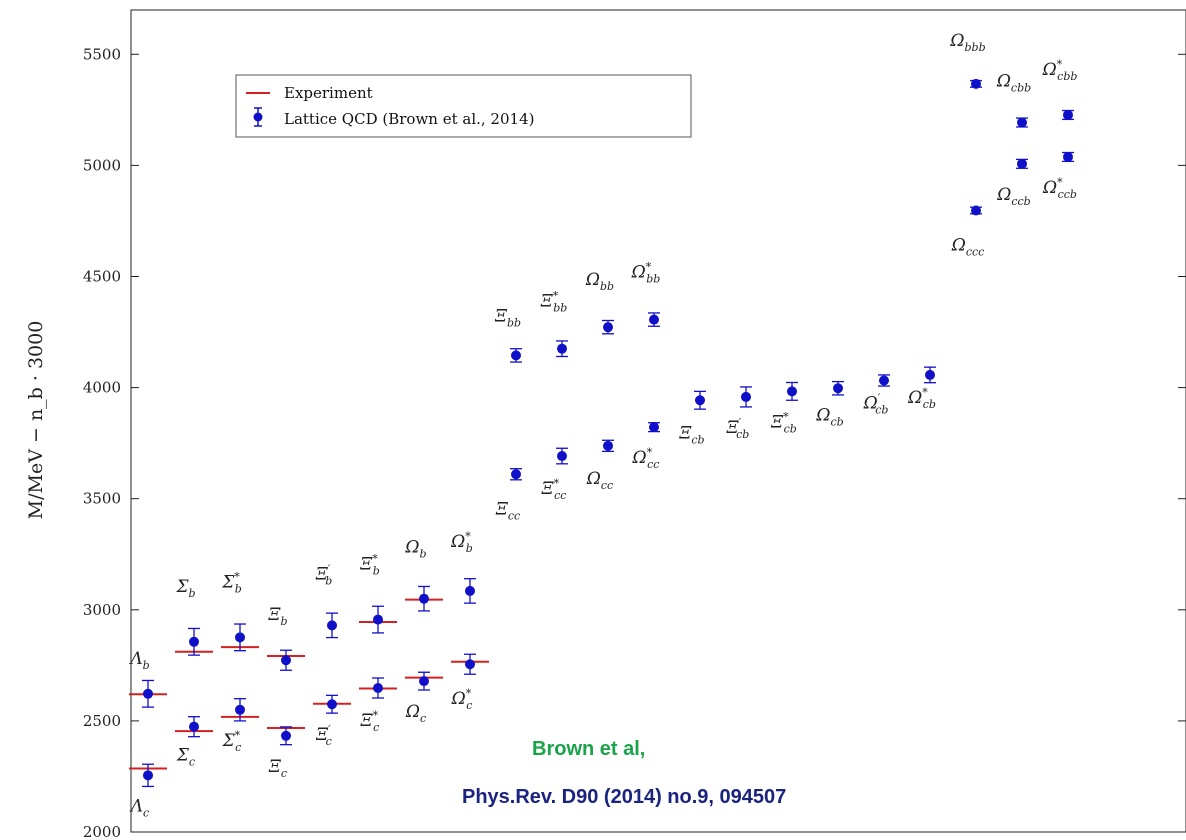  I want to click on y-tick-label: 3000, so click(102, 610).